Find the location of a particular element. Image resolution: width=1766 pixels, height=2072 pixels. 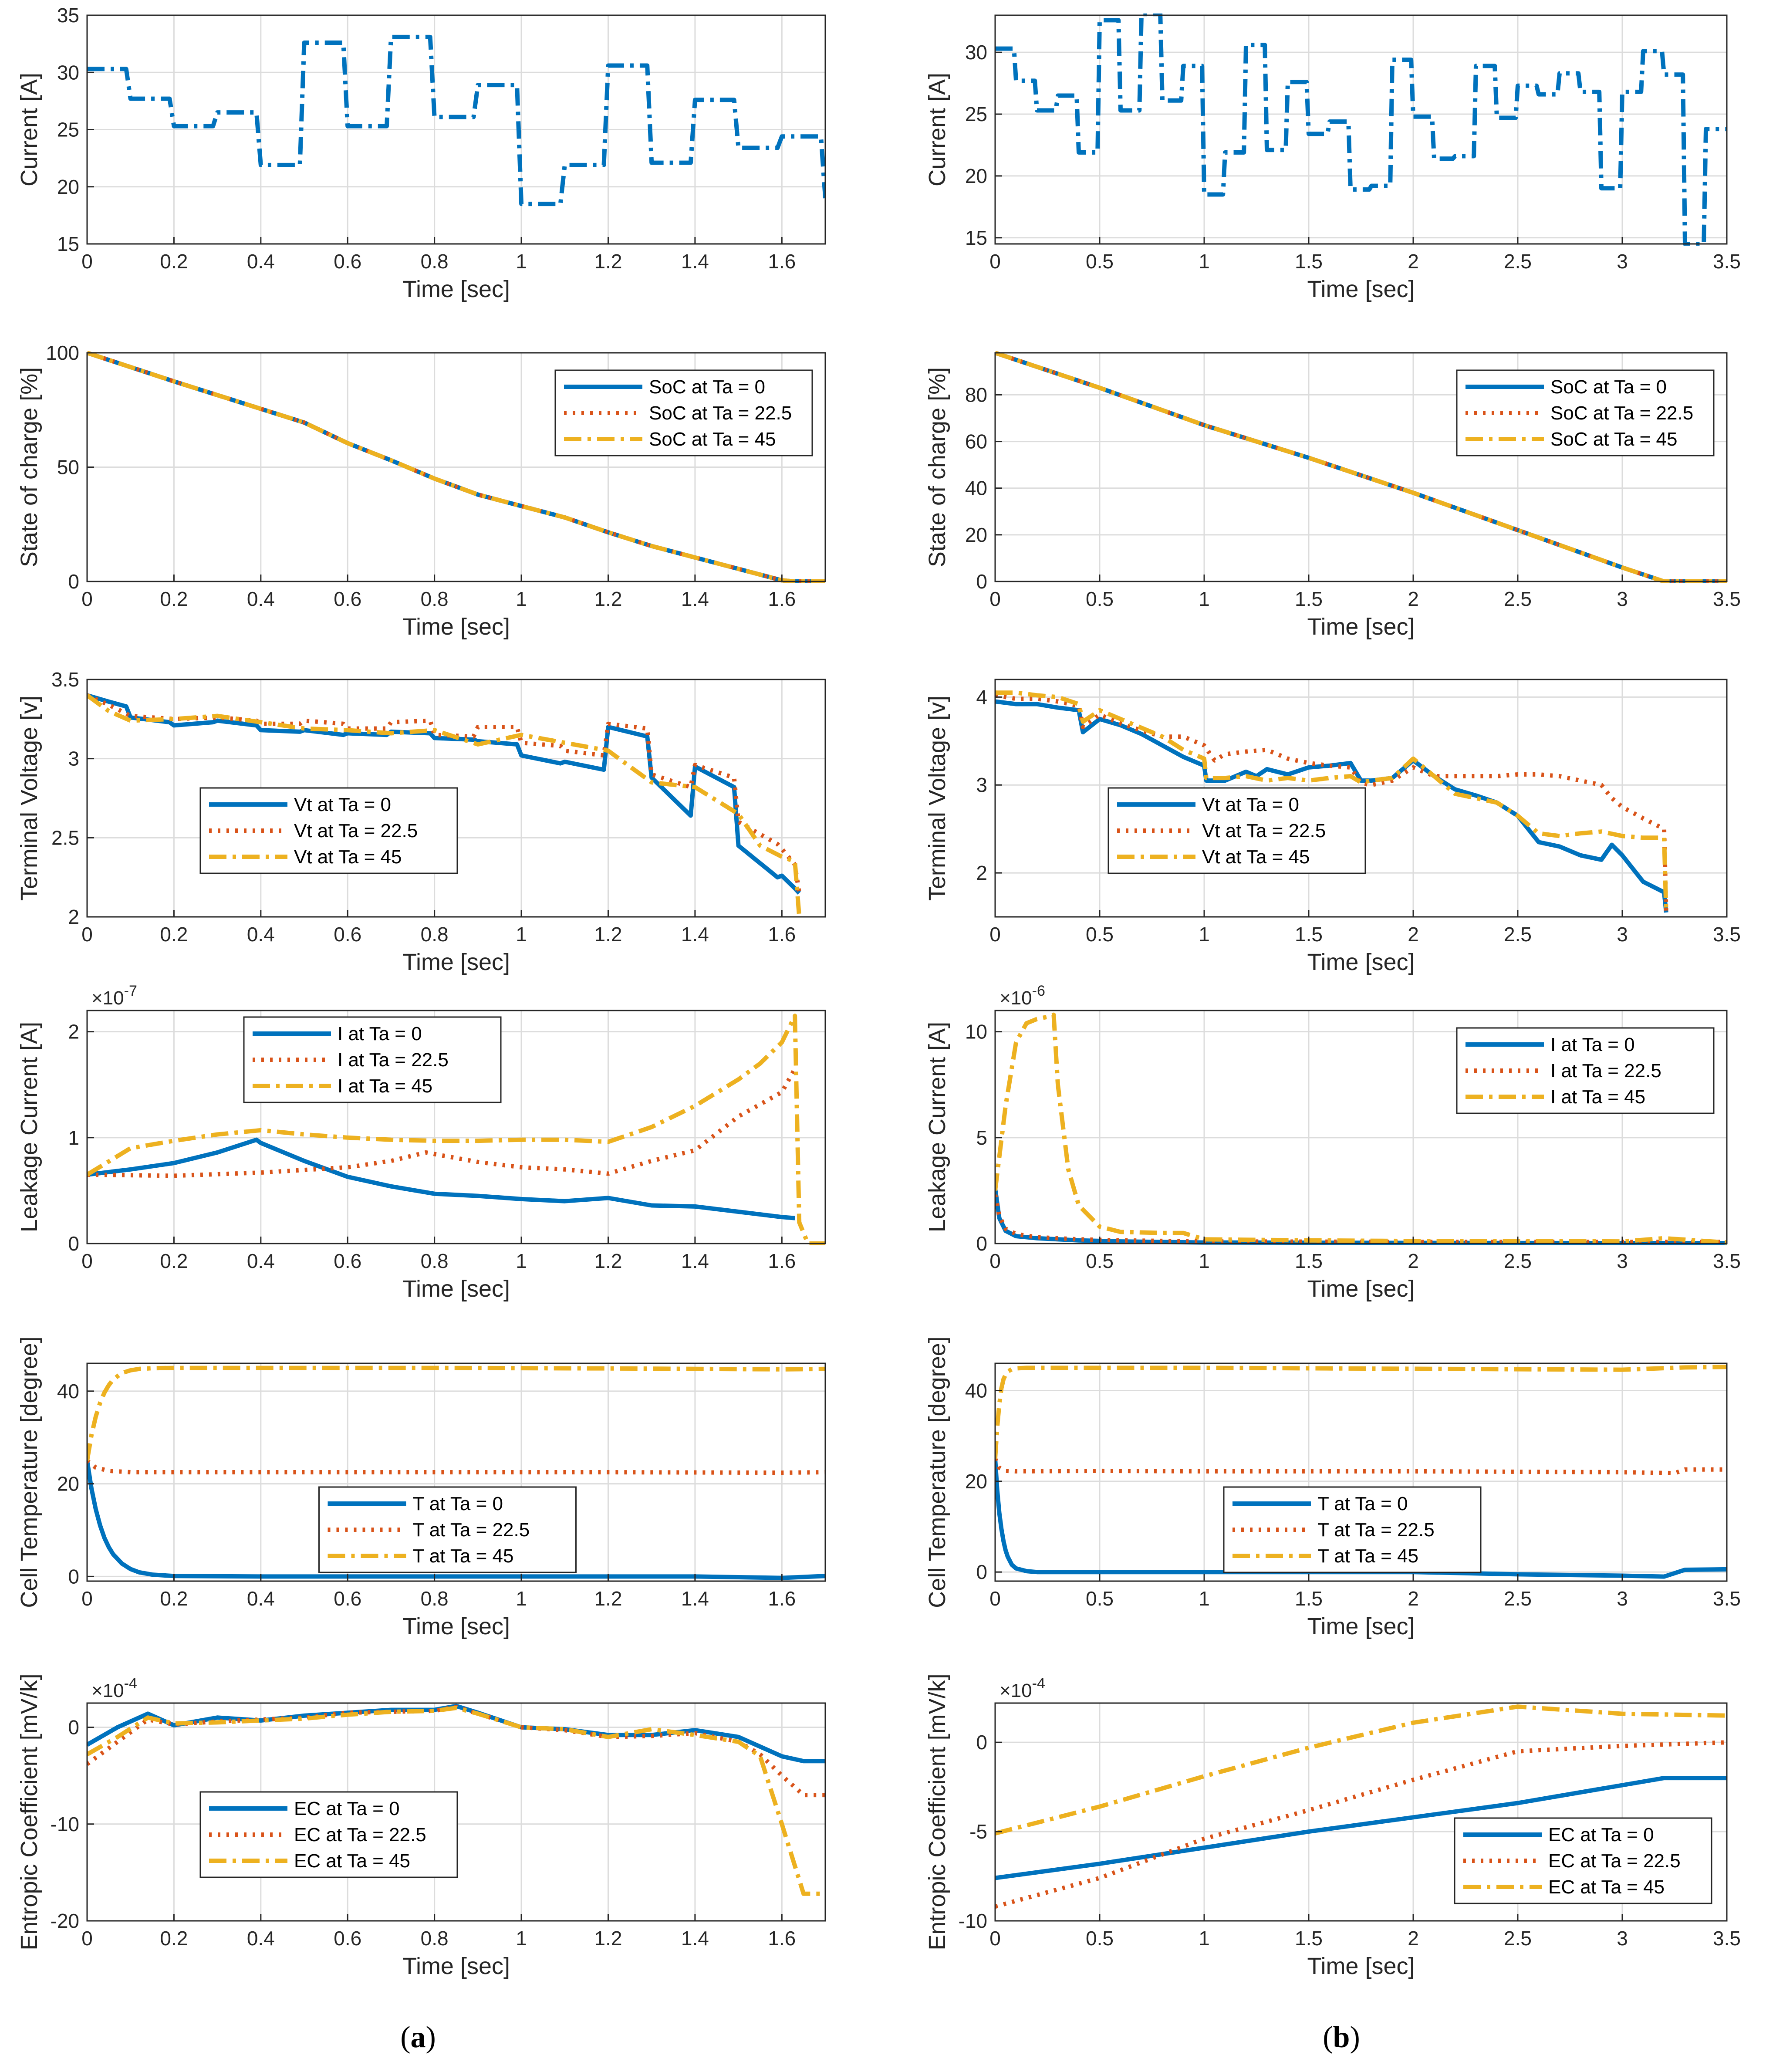

legend-entry-label: SoC at Ta = 0 is located at coordinates (707, 387).